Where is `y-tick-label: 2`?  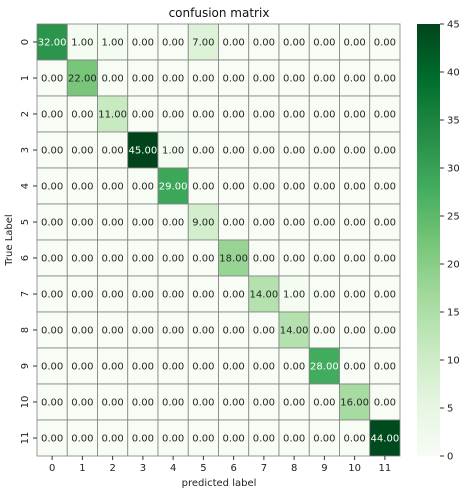
y-tick-label: 2 is located at coordinates (25, 114).